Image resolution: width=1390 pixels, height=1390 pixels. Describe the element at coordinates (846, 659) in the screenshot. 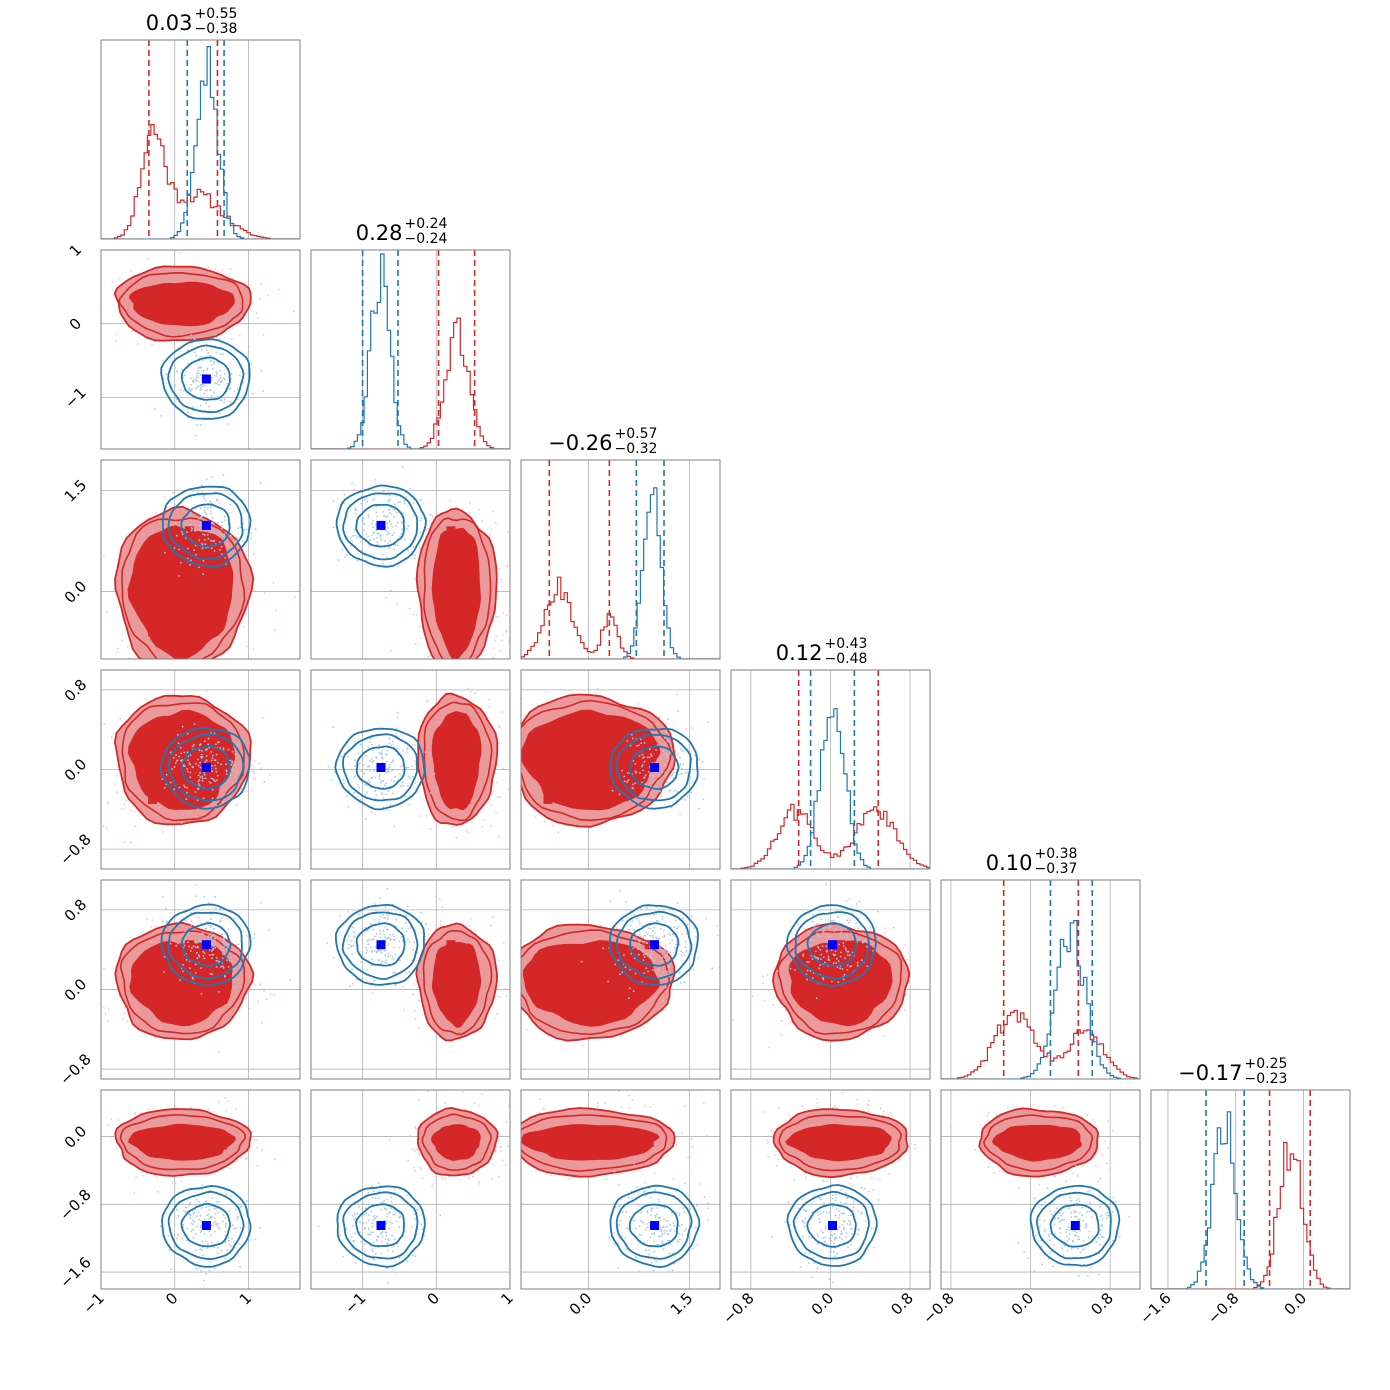

I see `title-lower: −0.48` at that location.